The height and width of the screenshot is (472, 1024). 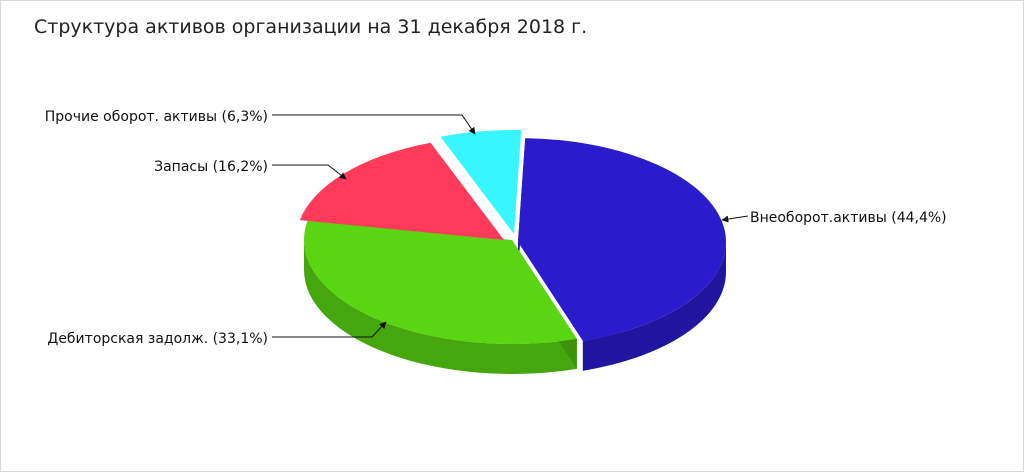 I want to click on slice-label-noncurrent-assets: Внеоборот.активы (44,4%), so click(x=848, y=218).